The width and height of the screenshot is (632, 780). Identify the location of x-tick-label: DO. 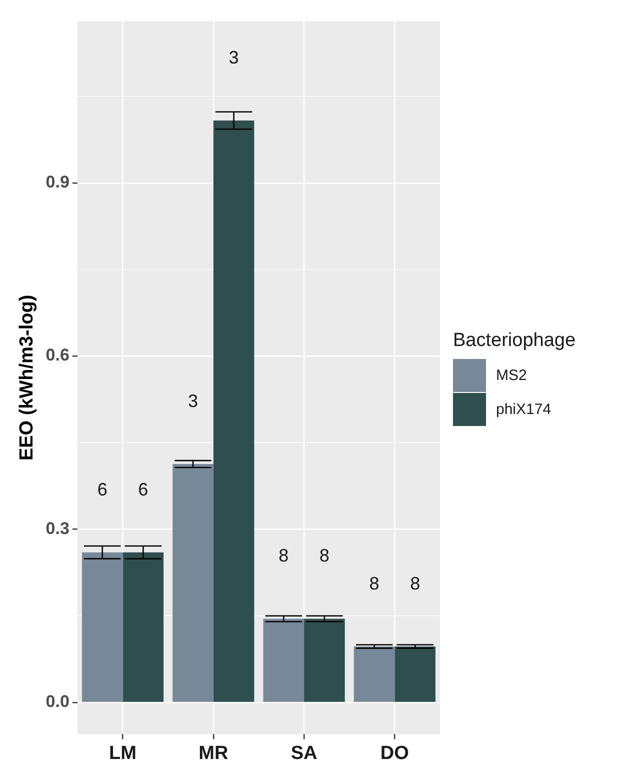
(394, 753).